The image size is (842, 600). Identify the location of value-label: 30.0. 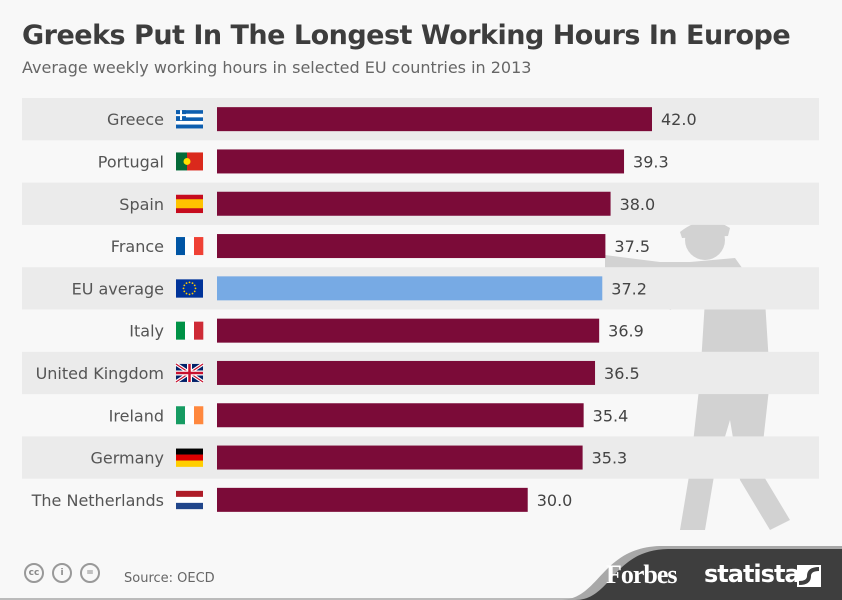
(555, 500).